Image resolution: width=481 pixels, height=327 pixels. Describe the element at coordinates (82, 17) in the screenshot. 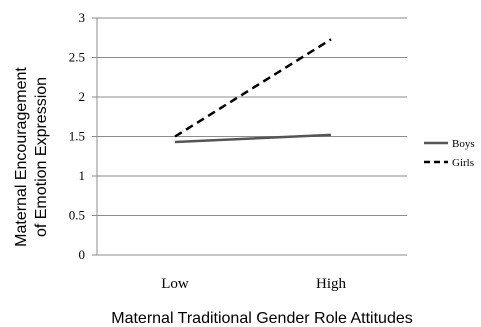

I see `y-tick-label: 3` at that location.